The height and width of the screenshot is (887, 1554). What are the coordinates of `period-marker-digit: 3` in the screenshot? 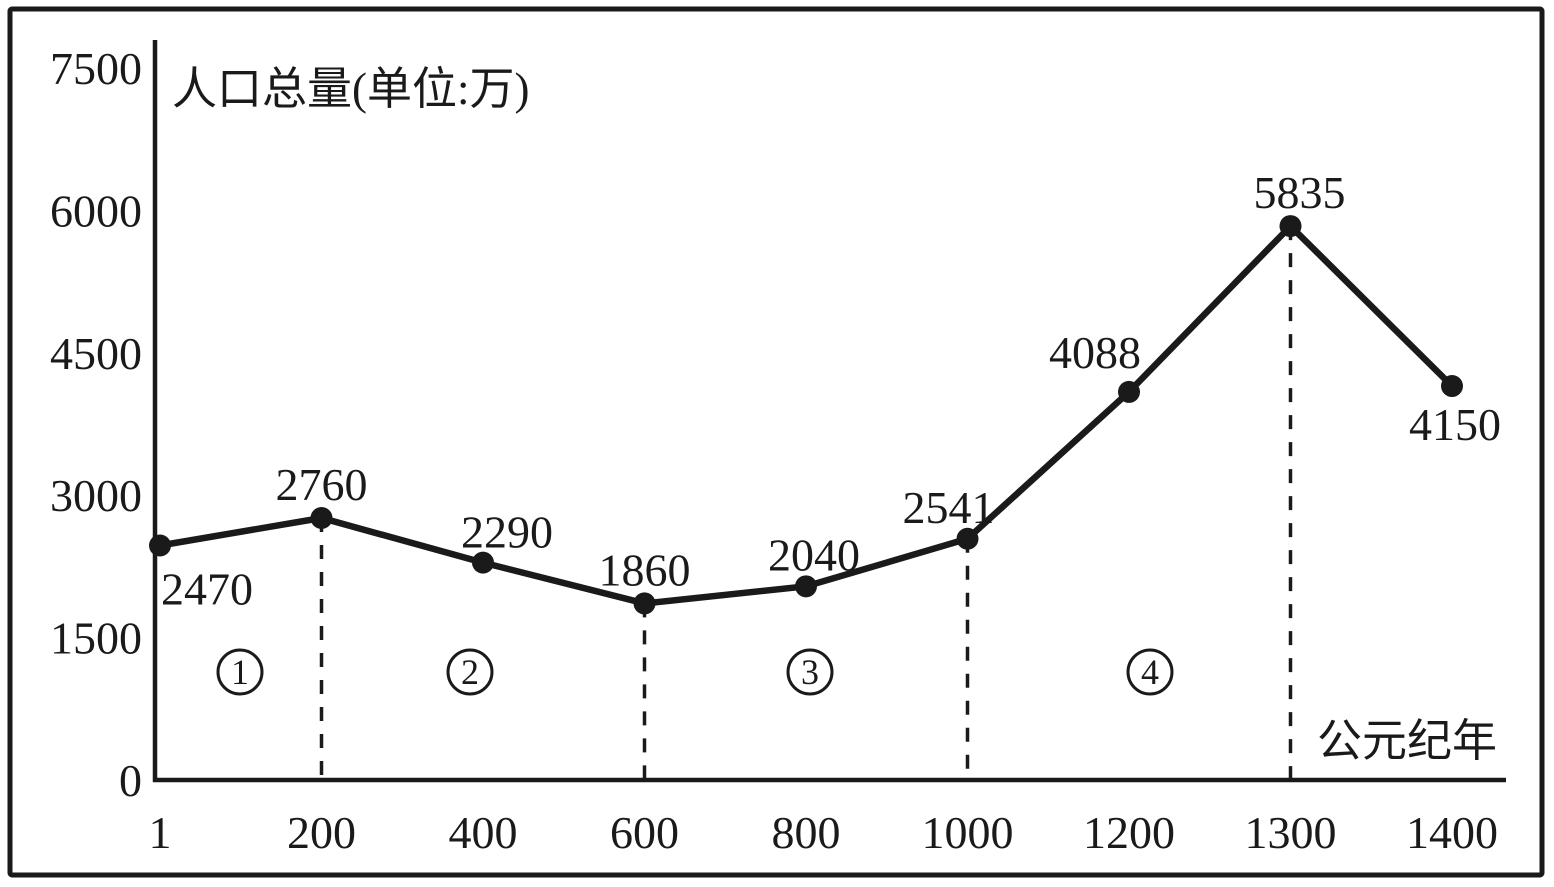 It's located at (810, 672).